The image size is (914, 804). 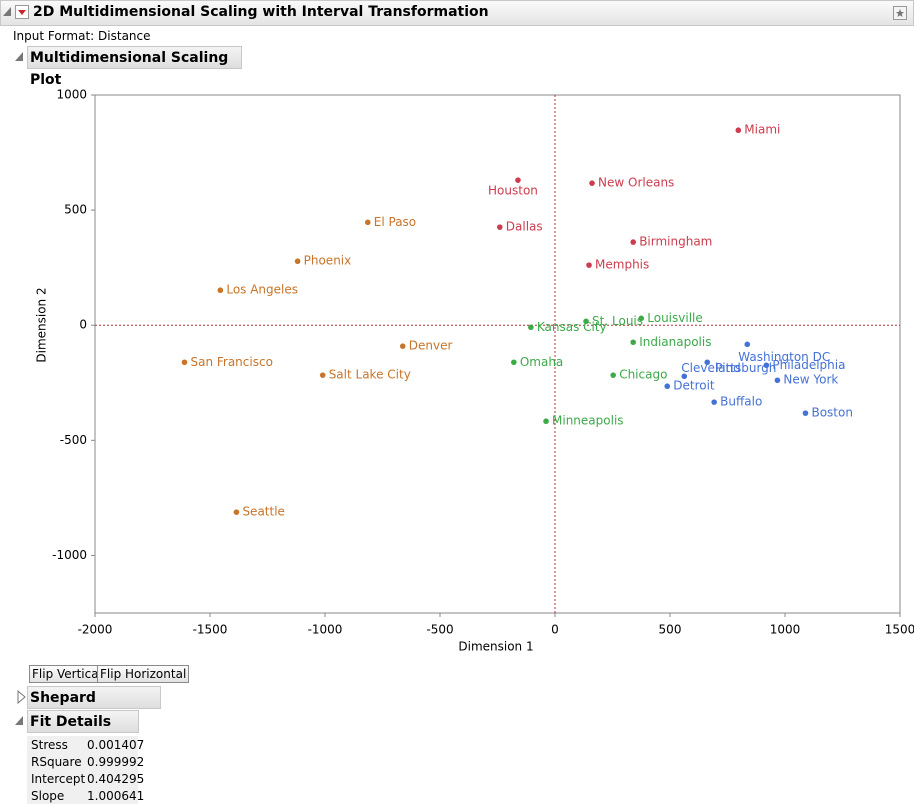 What do you see at coordinates (541, 362) in the screenshot?
I see `point-label: Omaha` at bounding box center [541, 362].